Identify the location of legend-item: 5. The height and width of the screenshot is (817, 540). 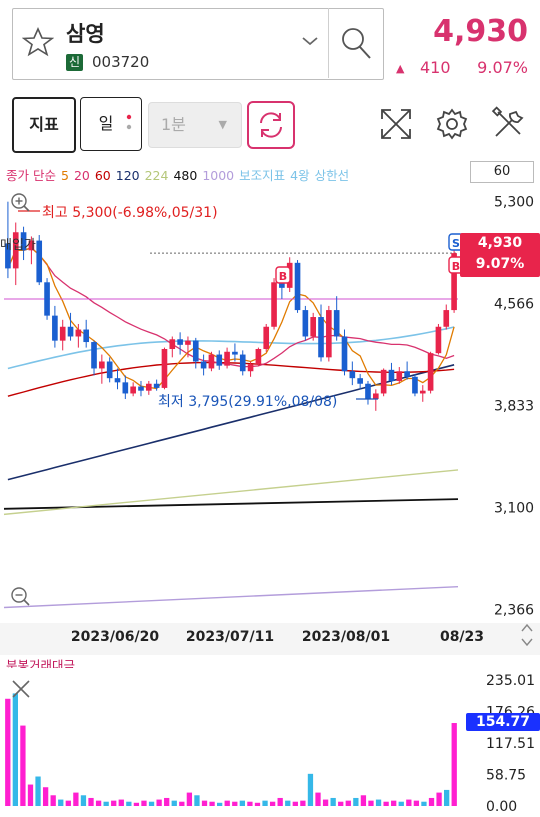
(64, 175).